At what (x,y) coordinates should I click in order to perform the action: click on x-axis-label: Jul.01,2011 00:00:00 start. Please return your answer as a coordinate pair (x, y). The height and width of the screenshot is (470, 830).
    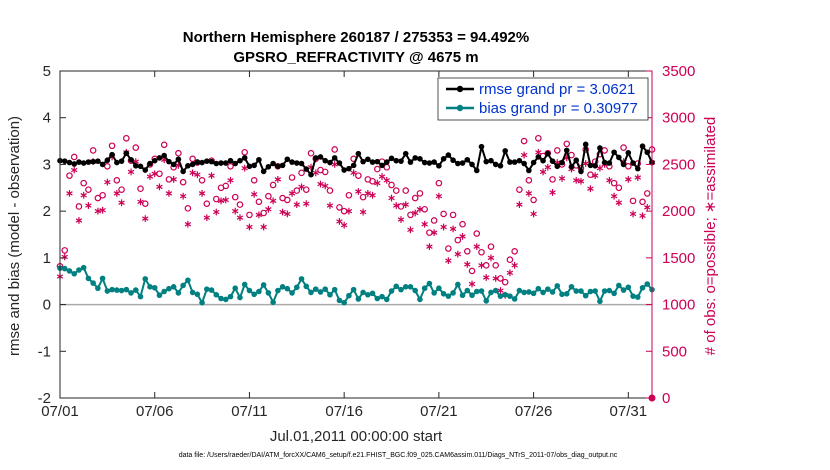
    Looking at the image, I should click on (356, 436).